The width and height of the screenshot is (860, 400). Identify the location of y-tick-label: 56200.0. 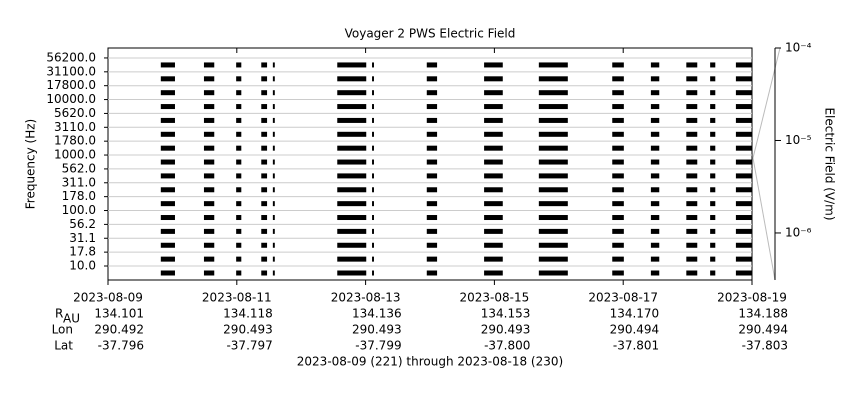
(71, 57).